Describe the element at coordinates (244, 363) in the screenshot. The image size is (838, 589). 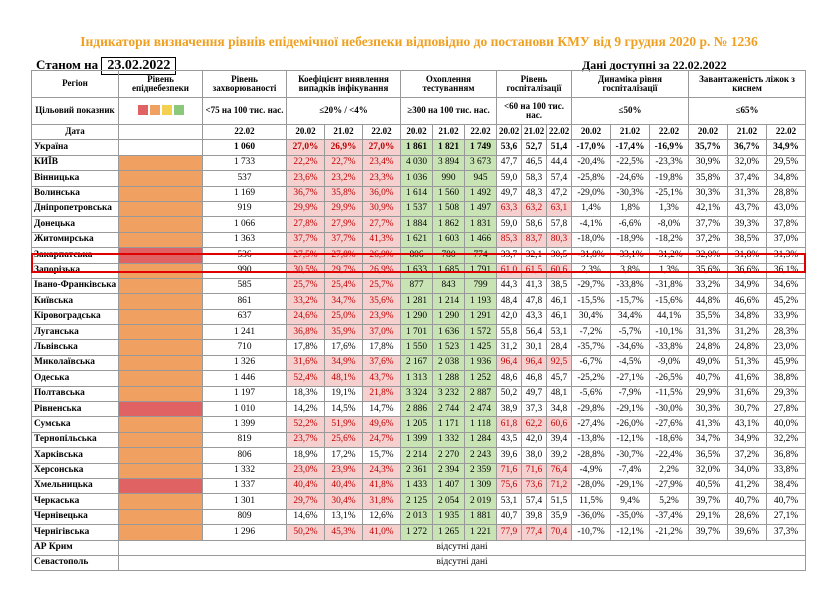
I see `incidence-cell: 1 326` at that location.